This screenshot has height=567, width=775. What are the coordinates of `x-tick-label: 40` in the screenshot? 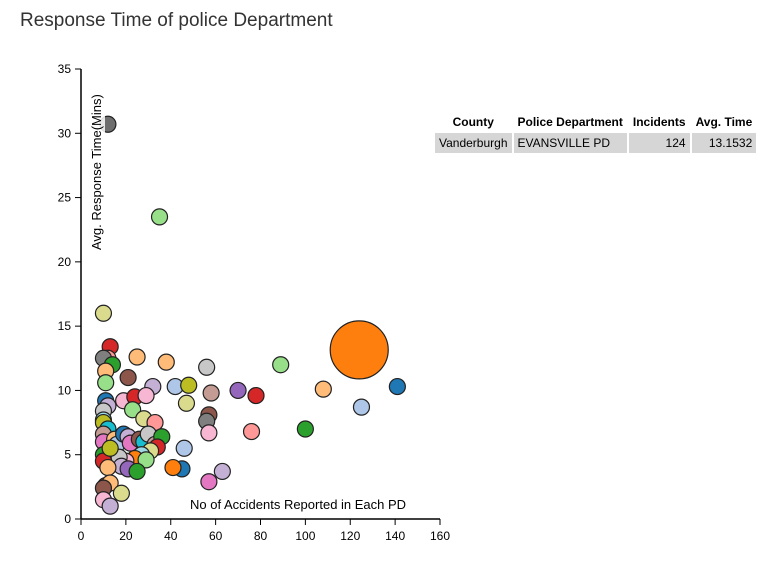 It's located at (171, 536).